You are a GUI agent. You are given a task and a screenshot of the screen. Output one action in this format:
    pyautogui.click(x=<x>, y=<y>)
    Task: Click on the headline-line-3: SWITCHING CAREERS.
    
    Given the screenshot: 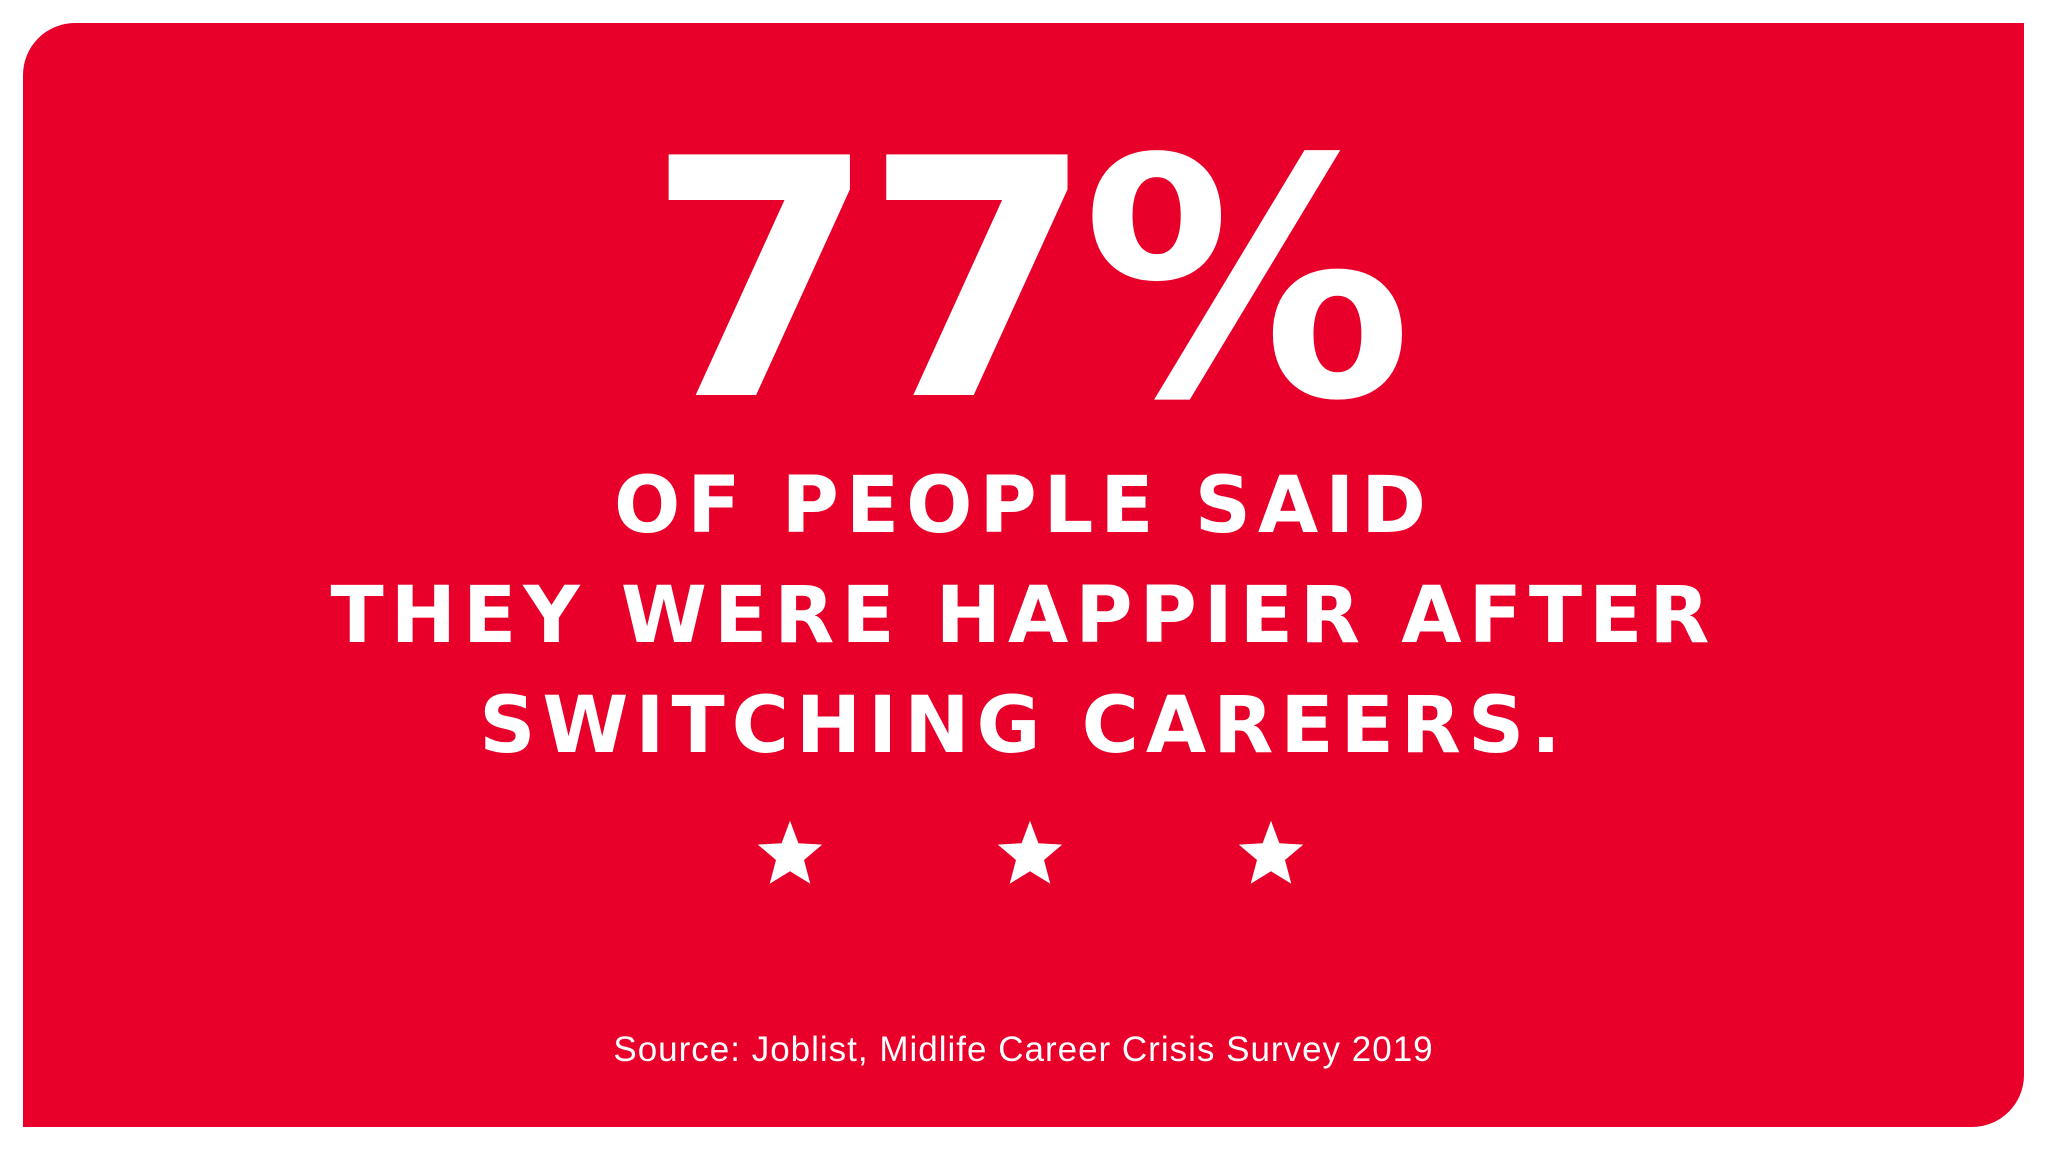 What is the action you would take?
    pyautogui.click(x=1023, y=726)
    